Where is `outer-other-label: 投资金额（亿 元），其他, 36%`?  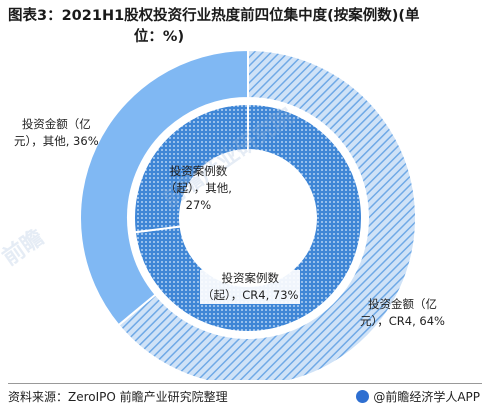
outer-other-label: 投资金额（亿 元），其他, 36% is located at coordinates (56, 133).